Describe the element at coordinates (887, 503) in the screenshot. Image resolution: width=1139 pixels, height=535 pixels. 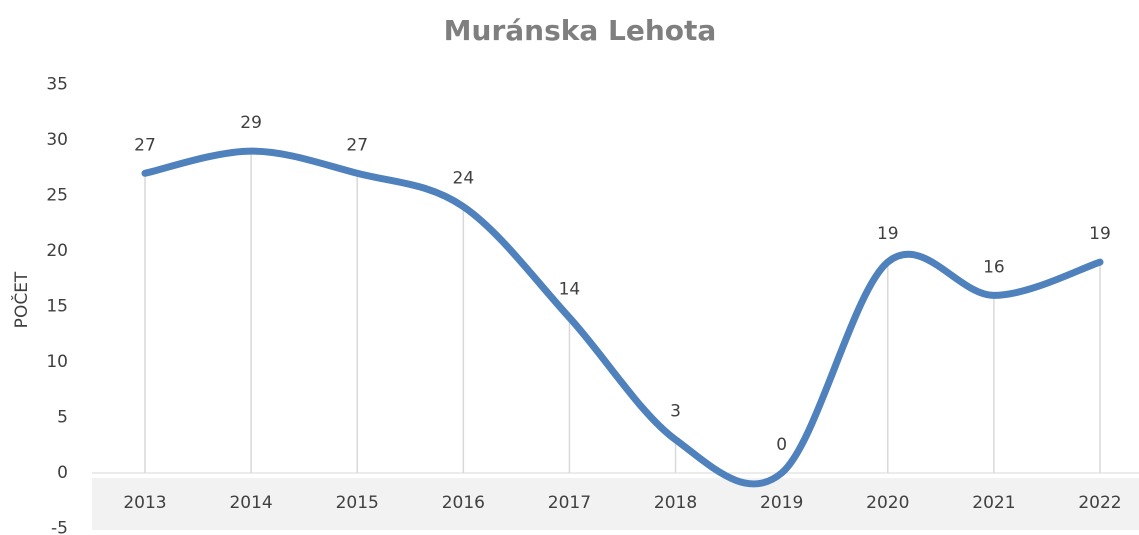
I see `x-tick-label: 2020` at that location.